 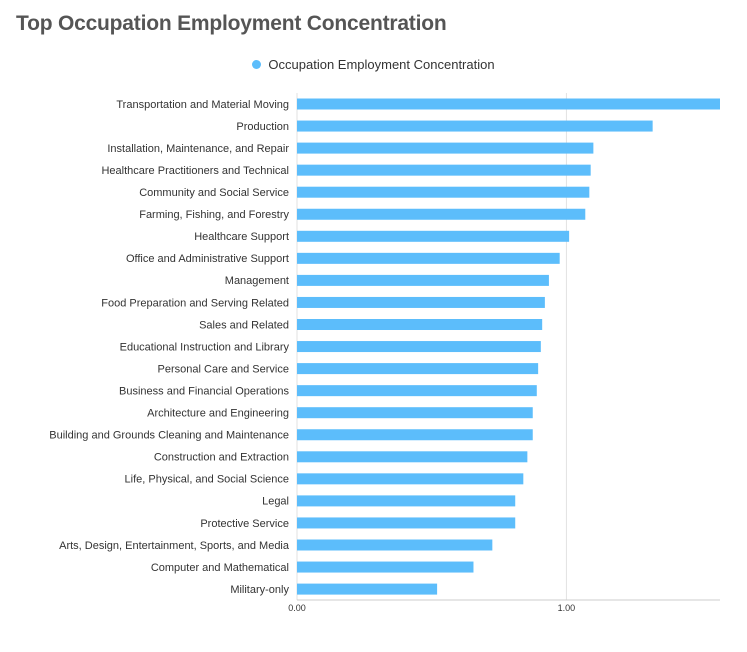 I want to click on legend-label: Occupation Employment Concentration, so click(x=381, y=64).